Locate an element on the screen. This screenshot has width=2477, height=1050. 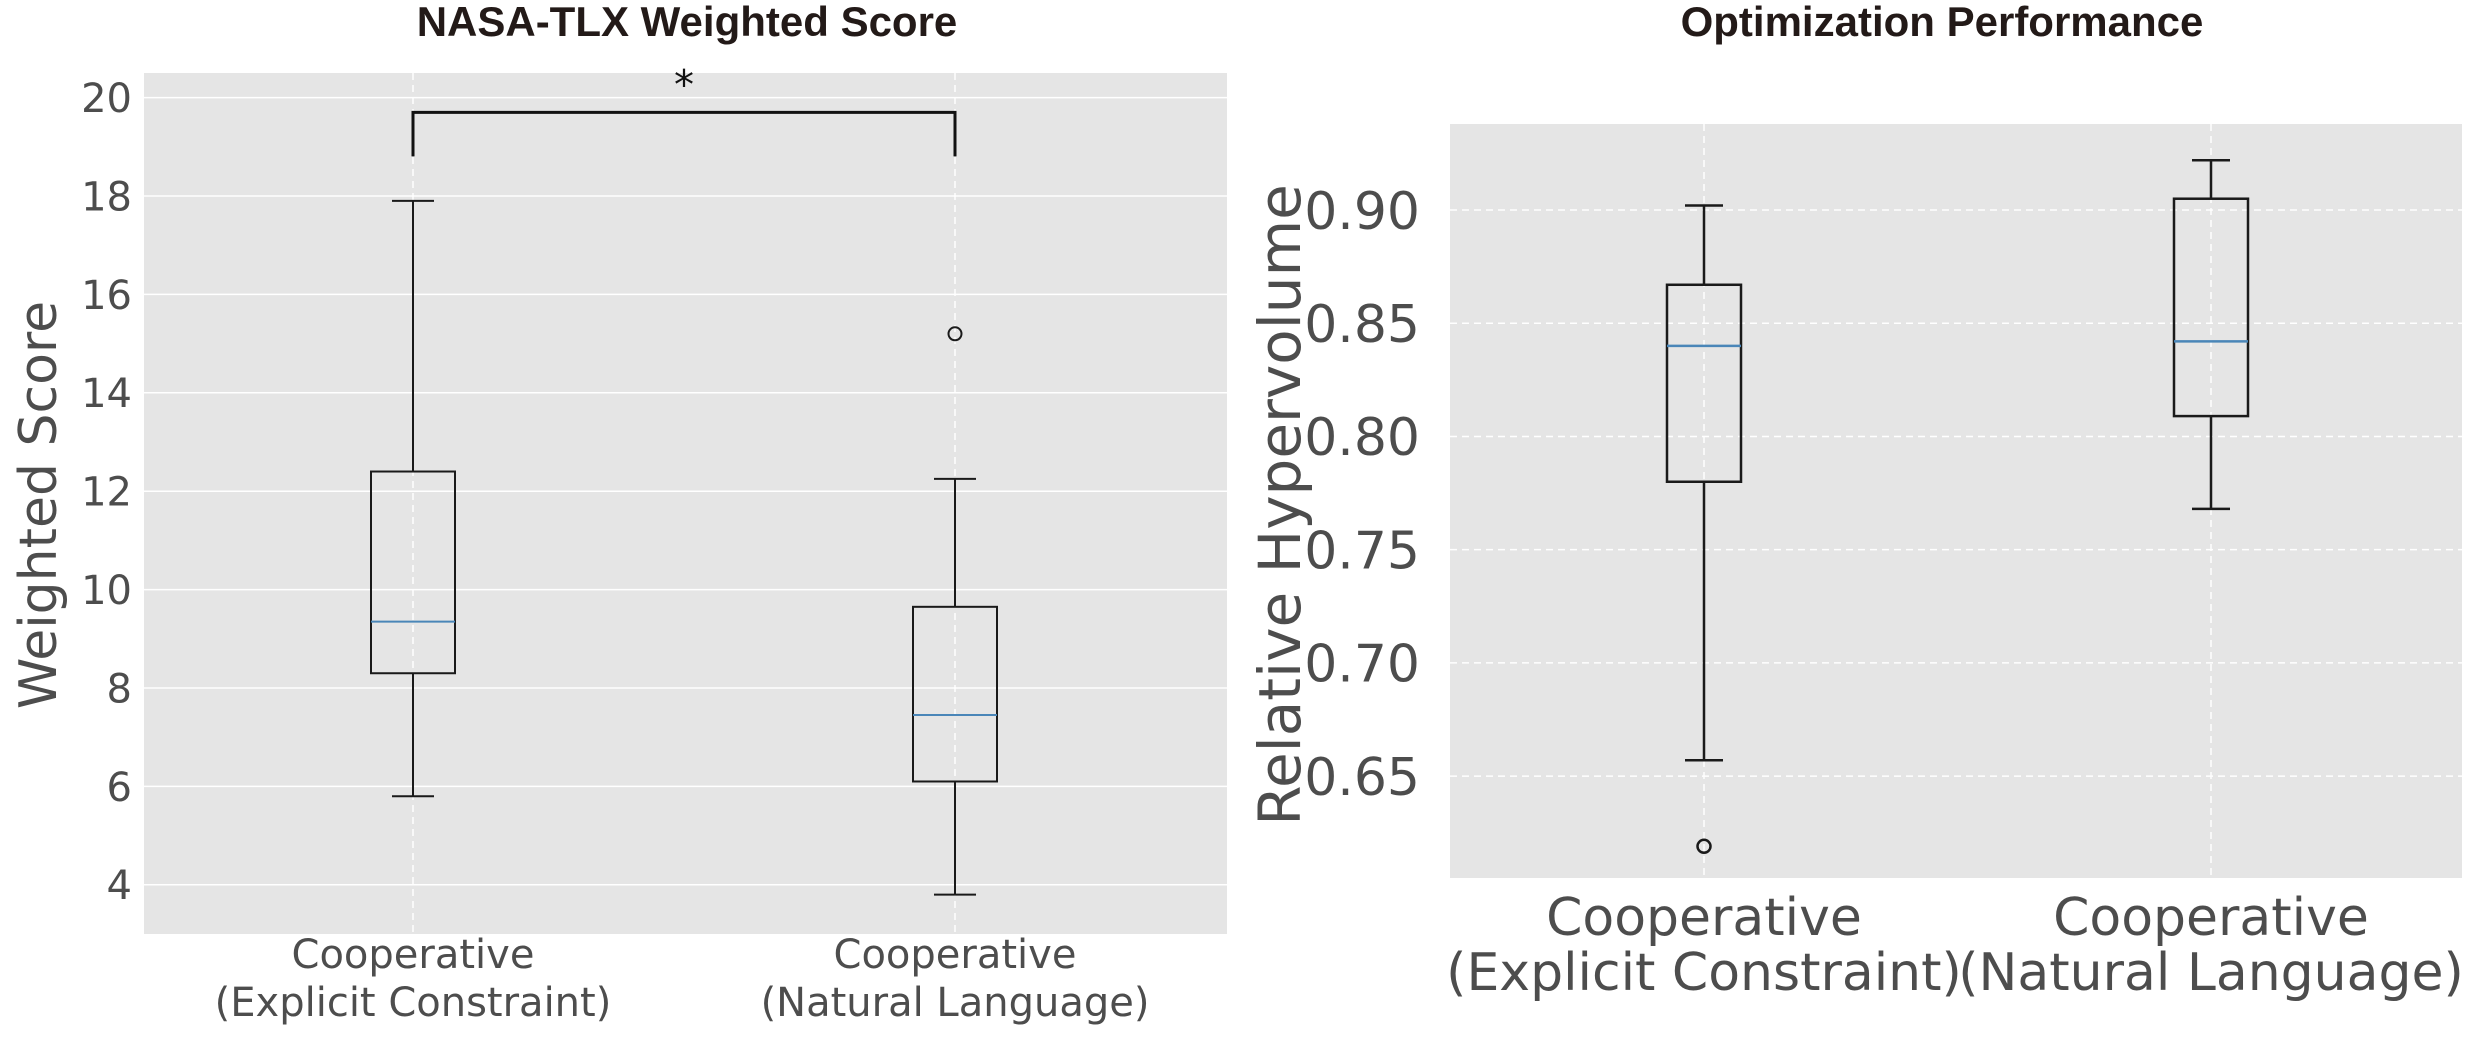
significance-line is located at coordinates (684, 133).